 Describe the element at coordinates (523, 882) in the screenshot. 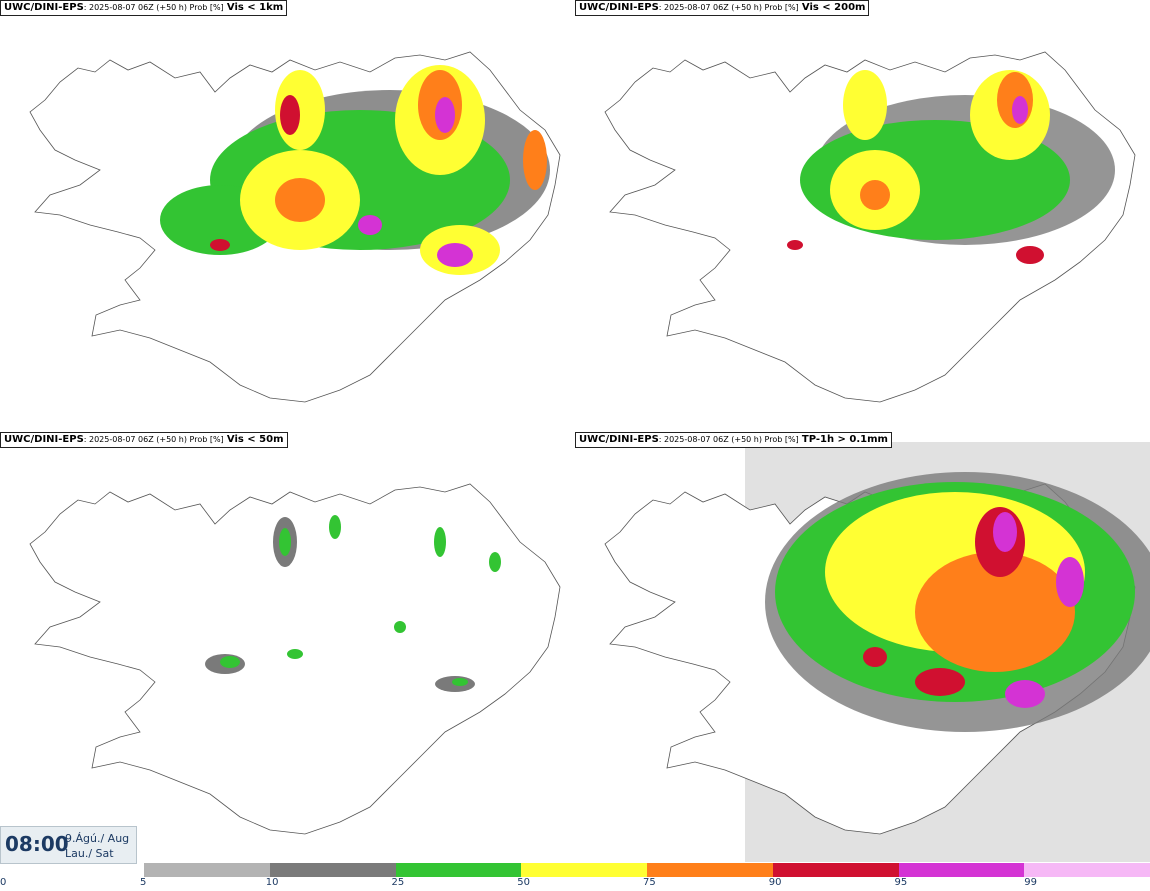

I see `colorbar-tick-label: 50` at that location.